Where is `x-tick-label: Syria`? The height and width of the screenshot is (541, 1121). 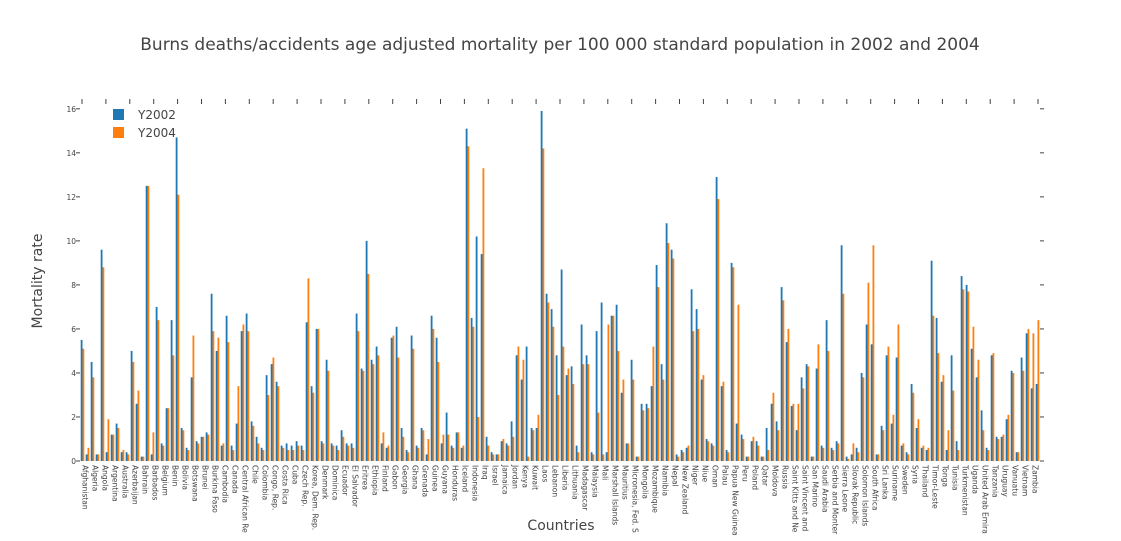
x-tick-label: Syria is located at coordinates (915, 474).